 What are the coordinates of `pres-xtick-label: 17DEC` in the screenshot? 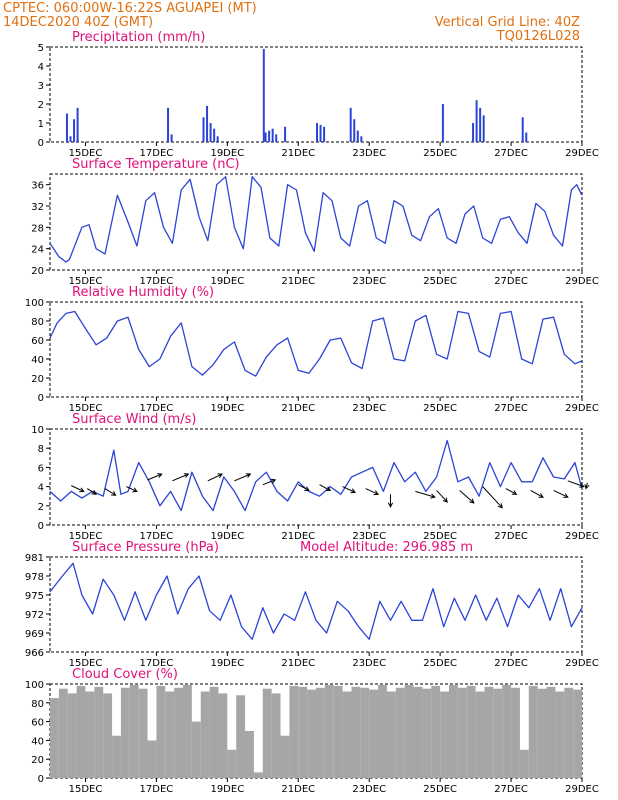 It's located at (157, 663).